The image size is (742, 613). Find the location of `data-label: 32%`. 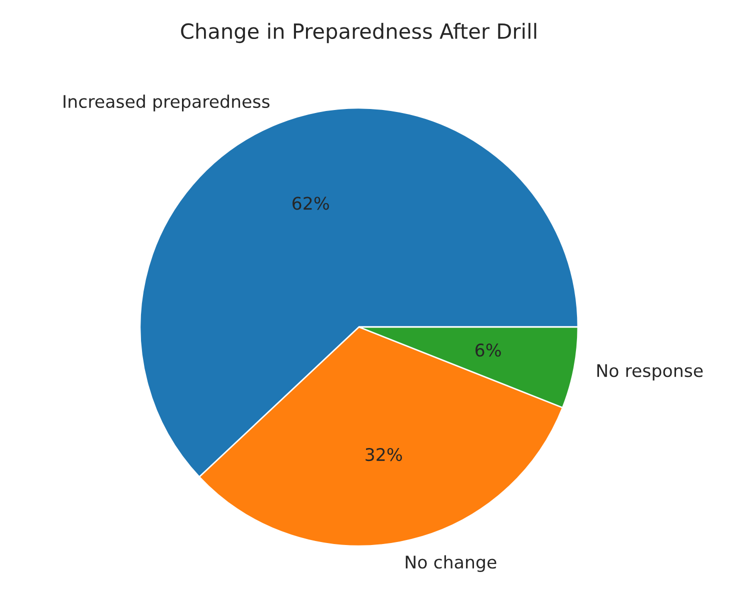

data-label: 32% is located at coordinates (384, 455).